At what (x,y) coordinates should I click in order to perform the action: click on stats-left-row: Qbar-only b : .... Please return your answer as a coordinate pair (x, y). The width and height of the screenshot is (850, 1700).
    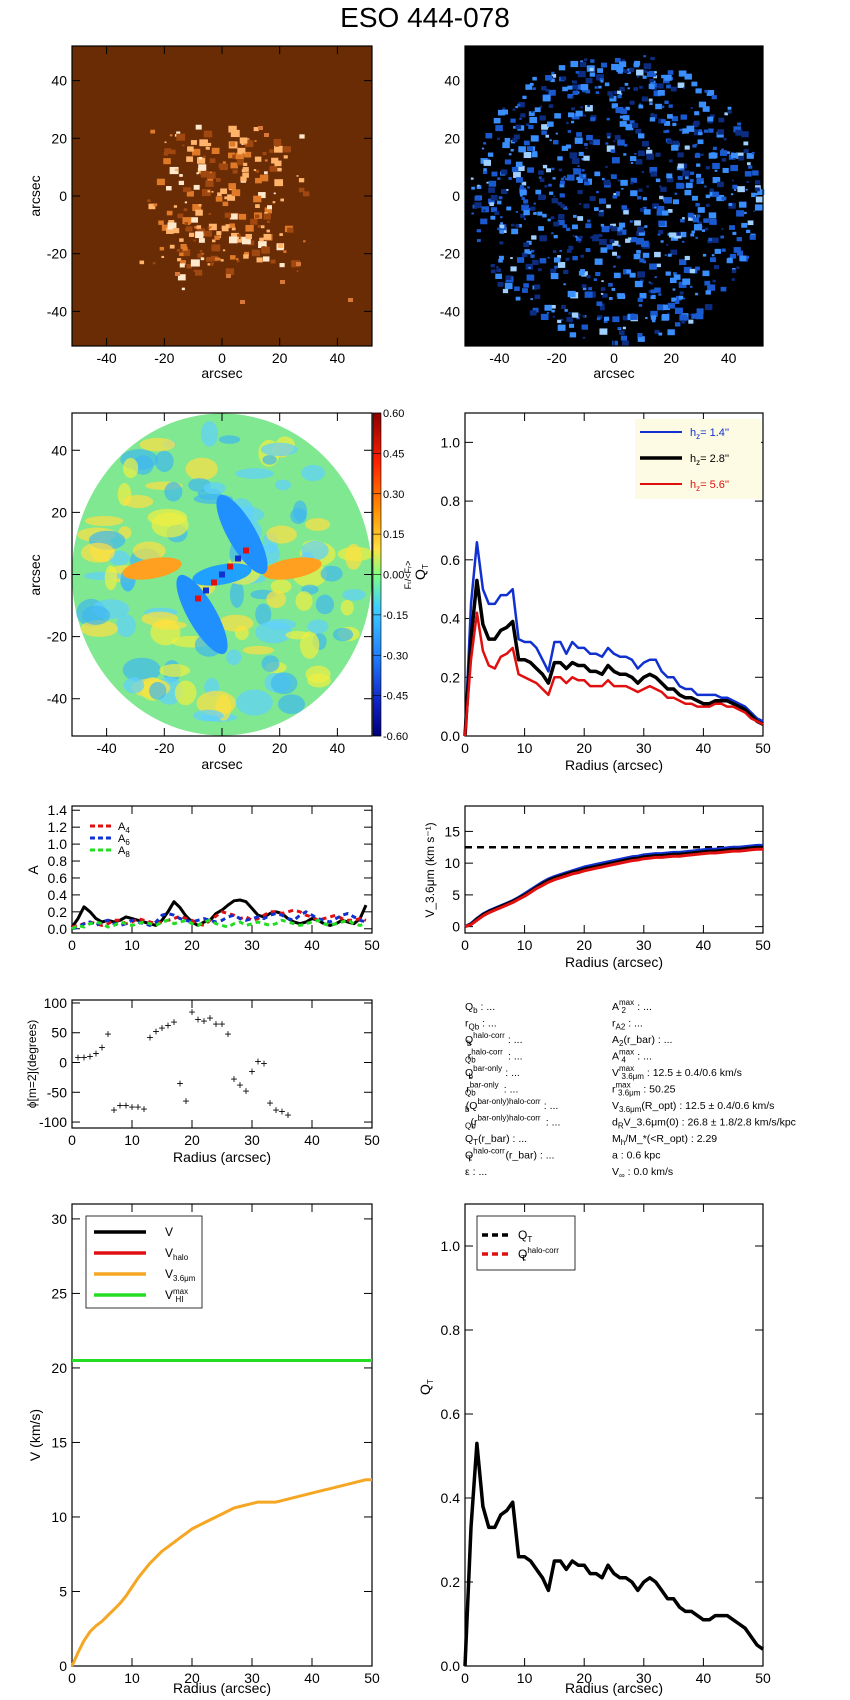
    Looking at the image, I should click on (492, 1072).